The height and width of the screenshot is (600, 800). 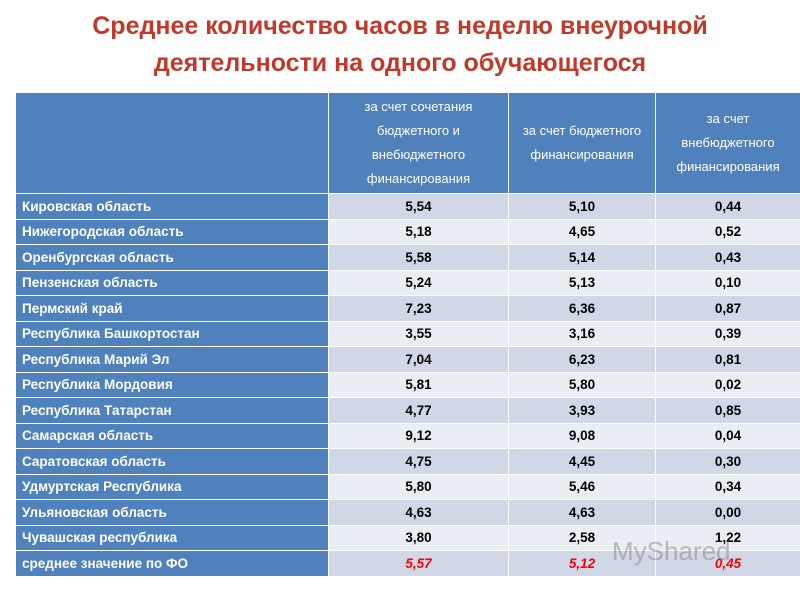 I want to click on value-cell: 5,13, so click(x=582, y=282).